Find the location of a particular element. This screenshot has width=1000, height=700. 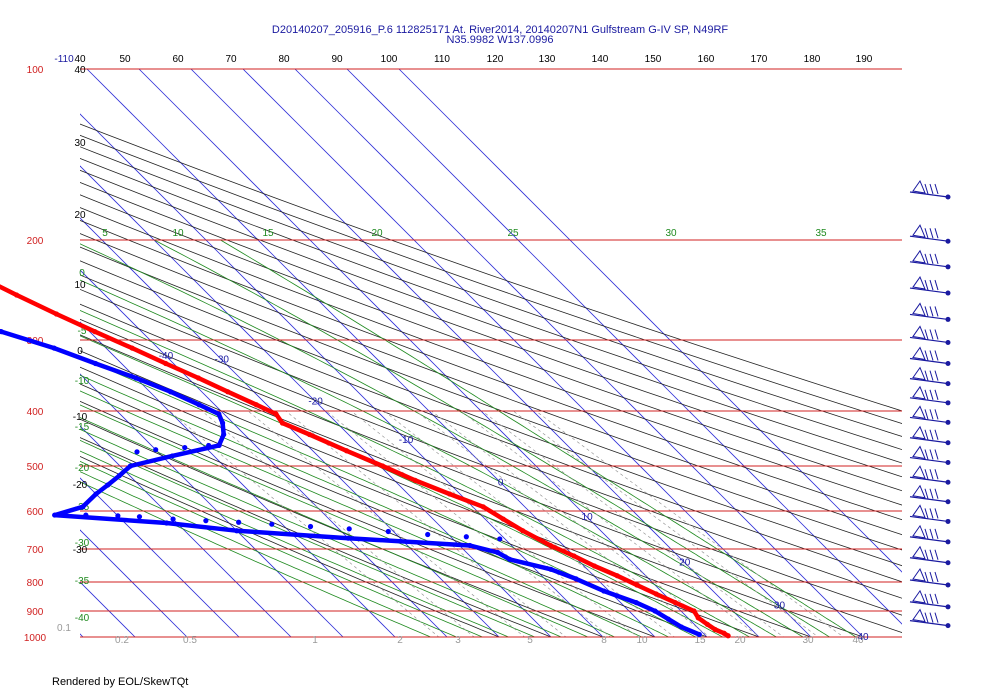

top-axis-label: 180 is located at coordinates (812, 59).